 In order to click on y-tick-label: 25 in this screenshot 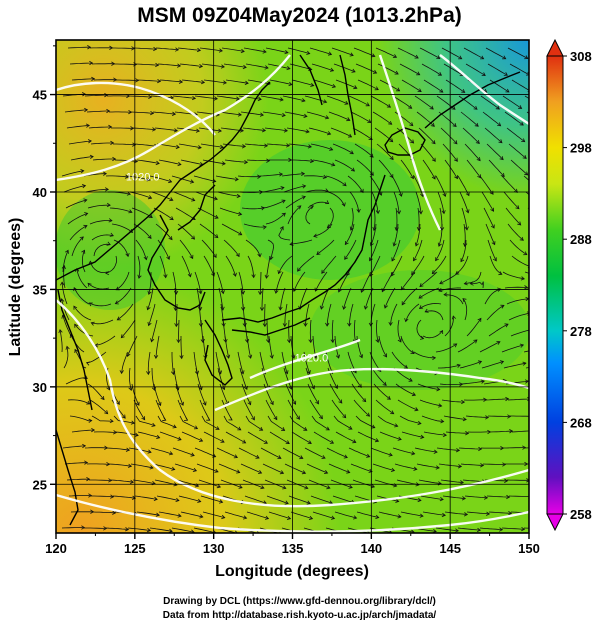, I will do `click(40, 484)`.